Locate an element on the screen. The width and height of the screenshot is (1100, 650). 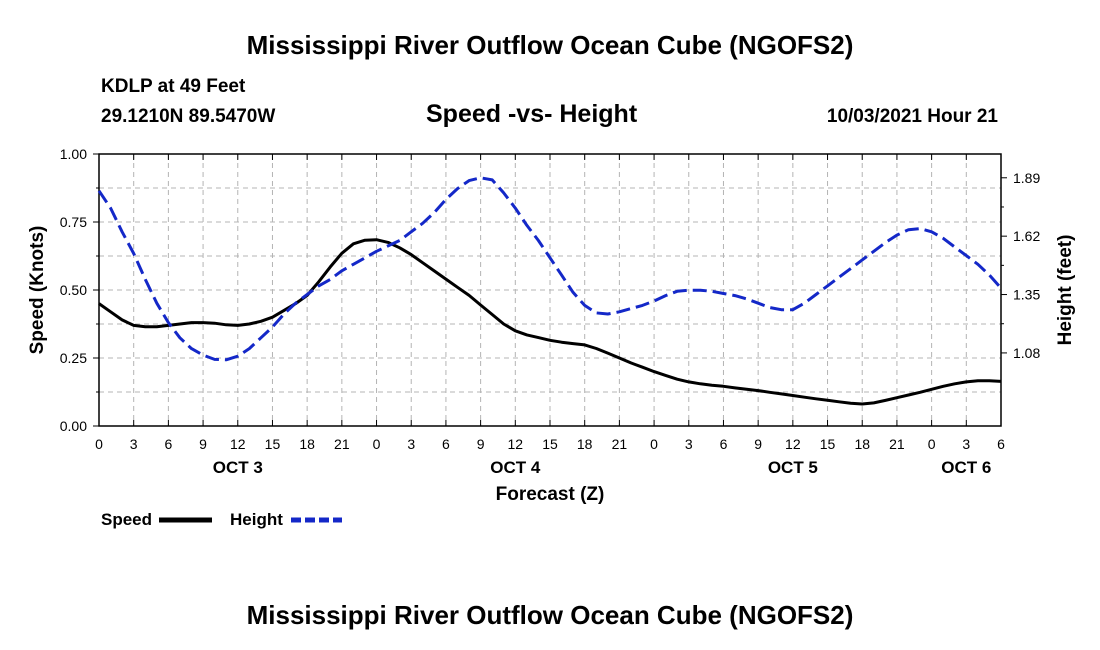
legend-label-speed: Speed is located at coordinates (126, 519).